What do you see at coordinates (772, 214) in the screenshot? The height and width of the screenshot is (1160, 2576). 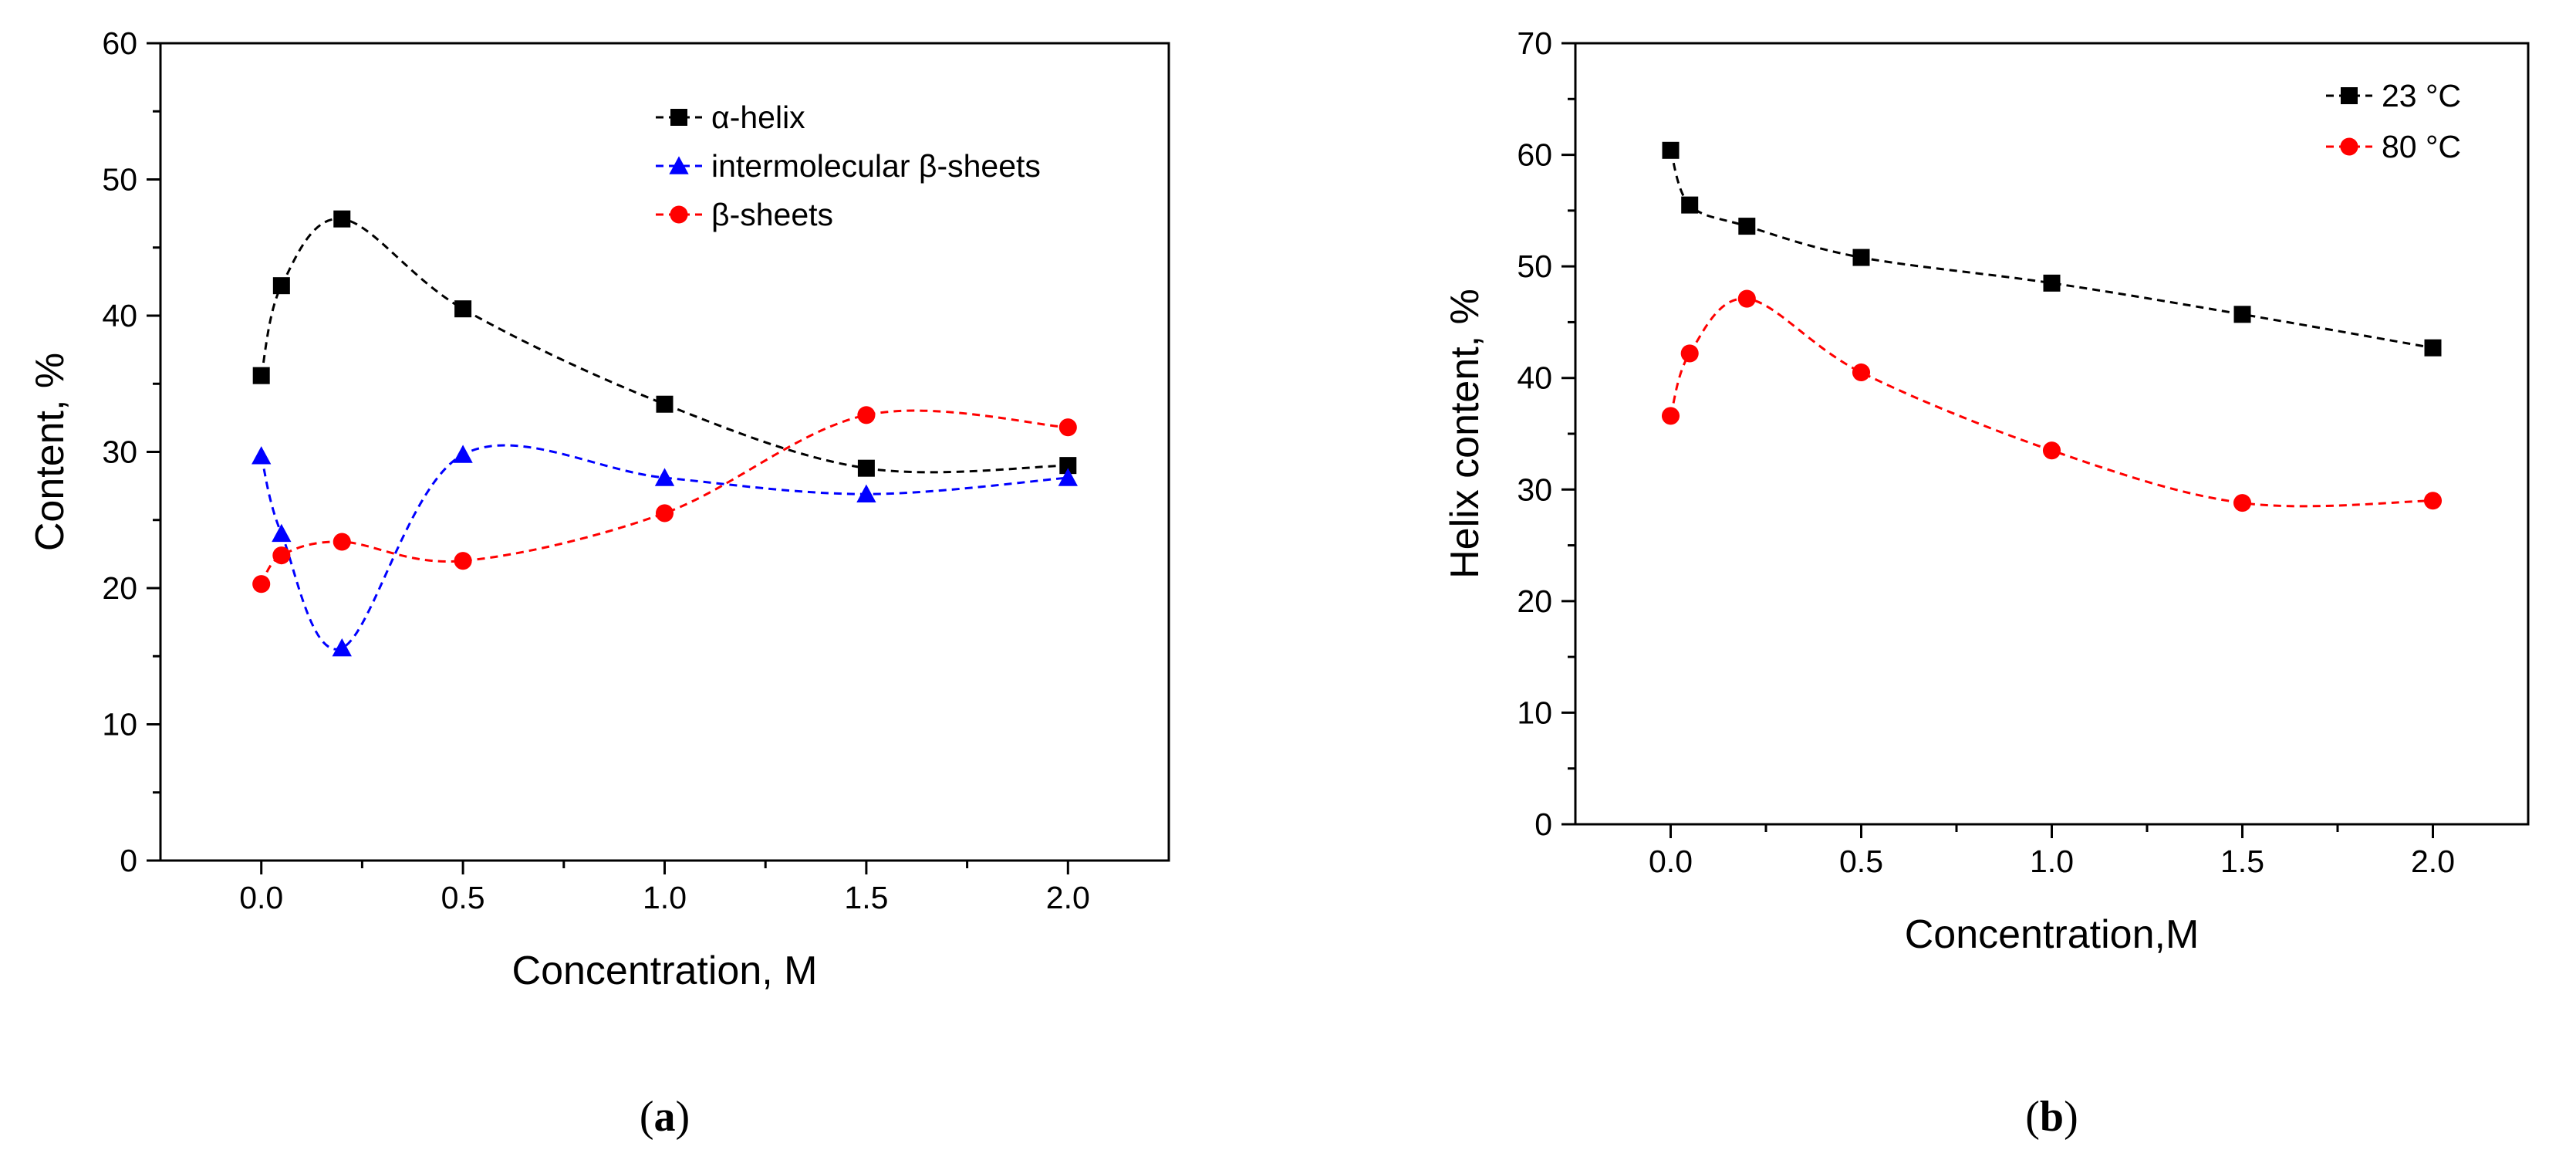 I see `legend-label: β-sheets` at bounding box center [772, 214].